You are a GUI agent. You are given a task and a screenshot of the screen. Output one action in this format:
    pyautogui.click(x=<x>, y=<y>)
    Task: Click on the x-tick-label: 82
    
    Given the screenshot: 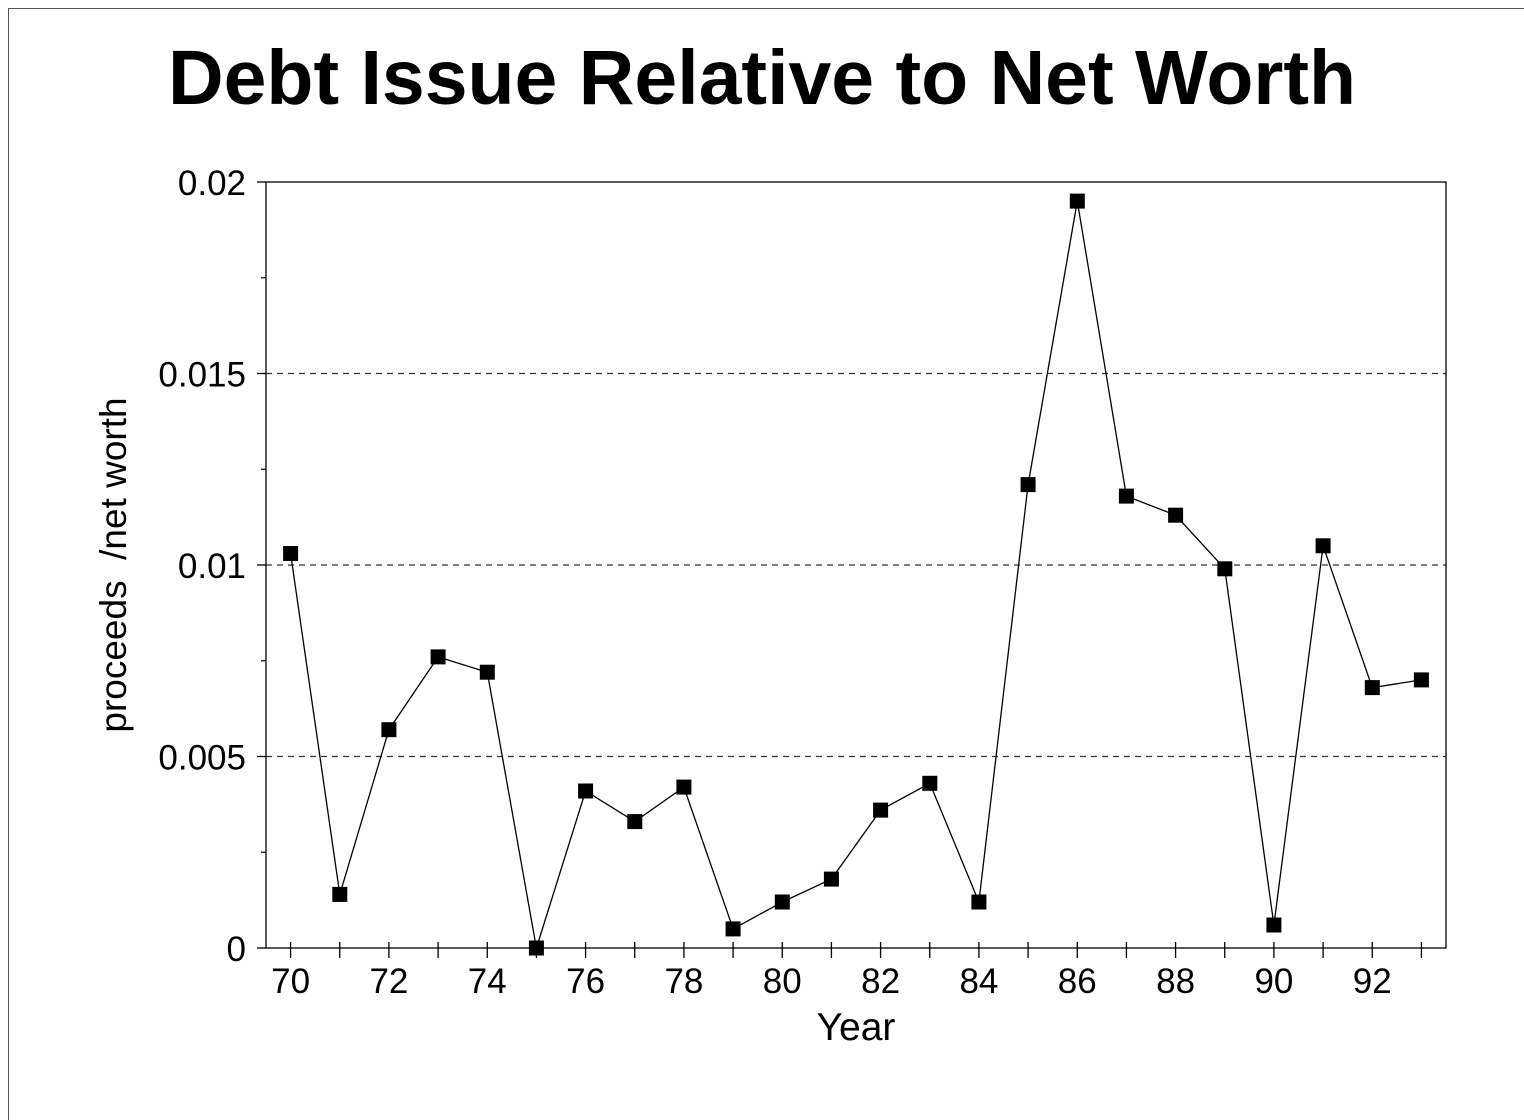 What is the action you would take?
    pyautogui.click(x=880, y=981)
    